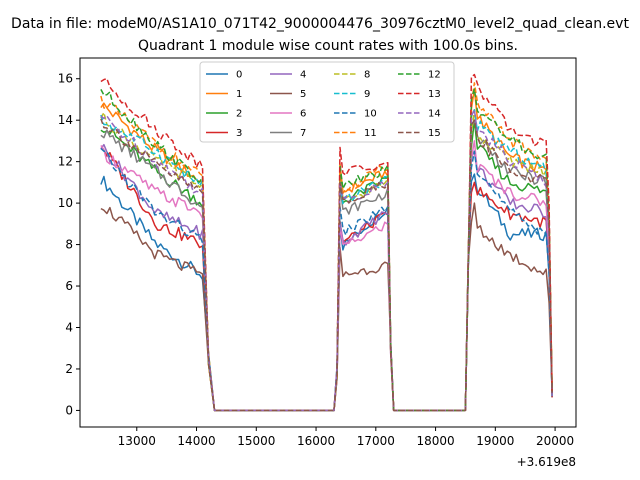 This screenshot has width=640, height=480. I want to click on y-tick-label-8: 8, so click(69, 245).